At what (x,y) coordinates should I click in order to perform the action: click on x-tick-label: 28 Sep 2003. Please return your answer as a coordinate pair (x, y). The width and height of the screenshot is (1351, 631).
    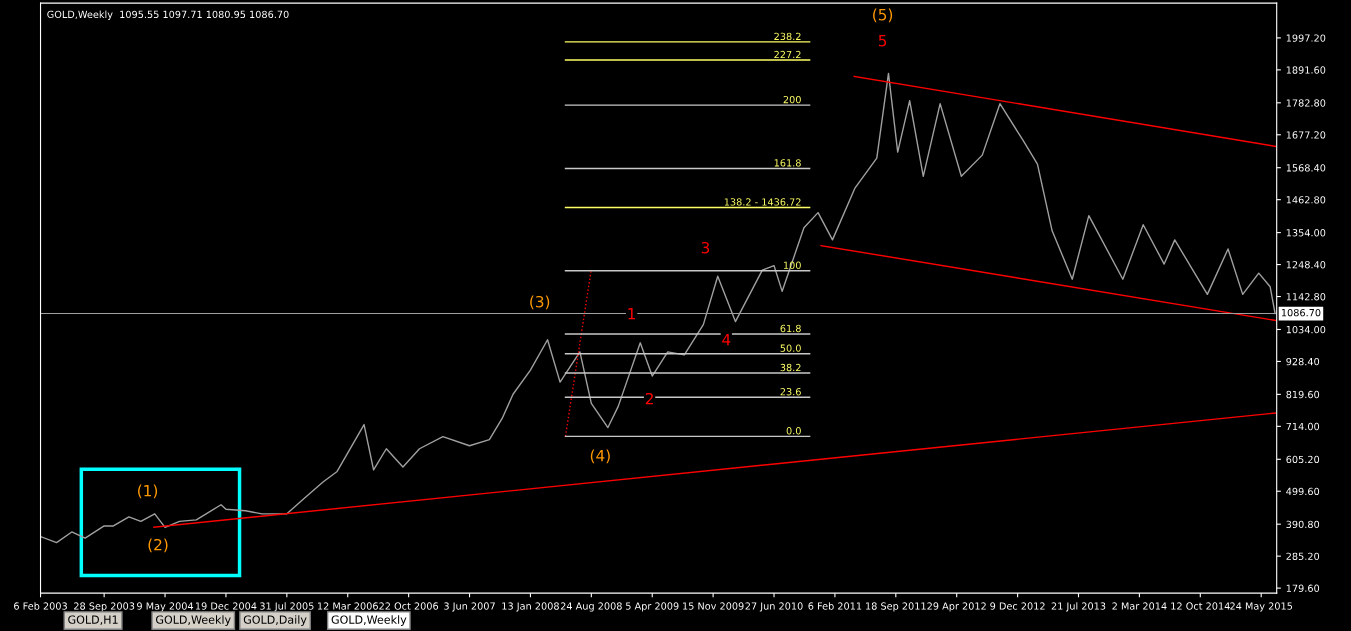
    Looking at the image, I should click on (104, 607).